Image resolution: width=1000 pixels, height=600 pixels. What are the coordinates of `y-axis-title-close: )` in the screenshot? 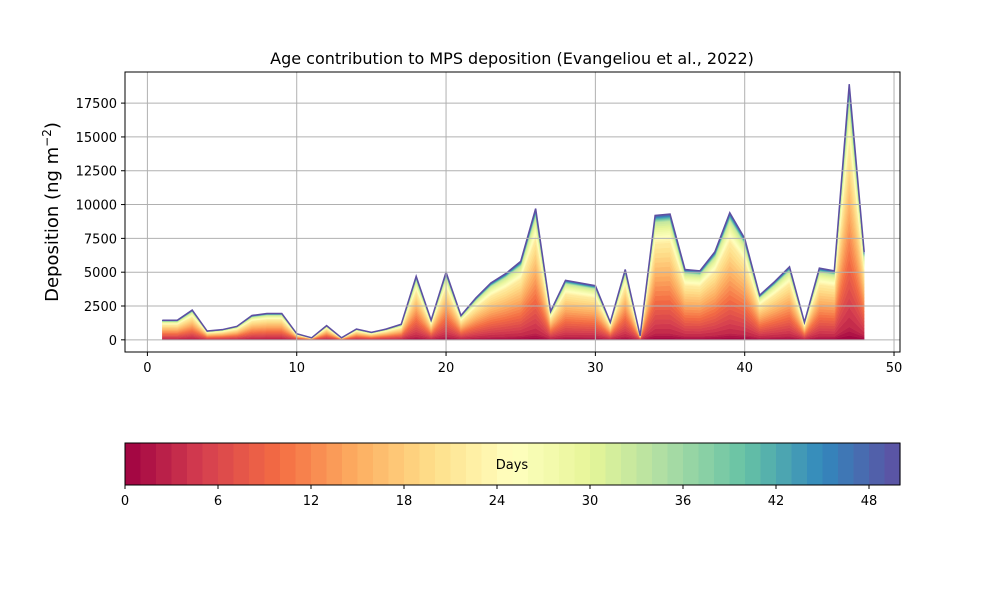 It's located at (52, 125).